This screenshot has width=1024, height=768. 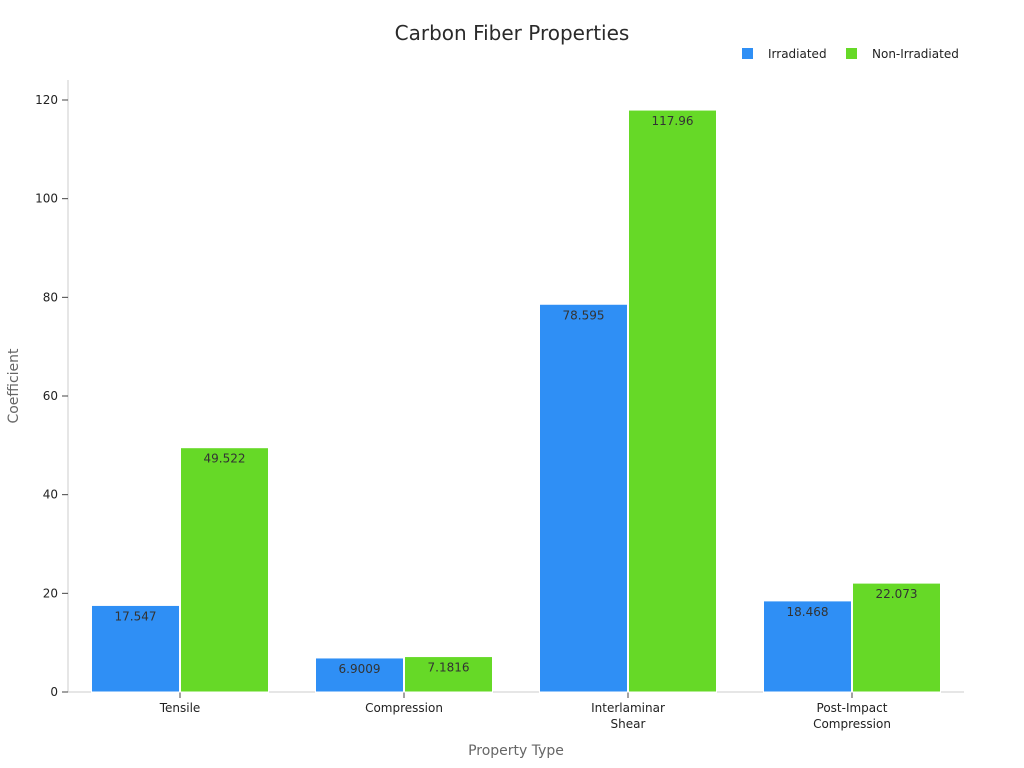 What do you see at coordinates (628, 708) in the screenshot?
I see `x-tick-label: Interlaminar` at bounding box center [628, 708].